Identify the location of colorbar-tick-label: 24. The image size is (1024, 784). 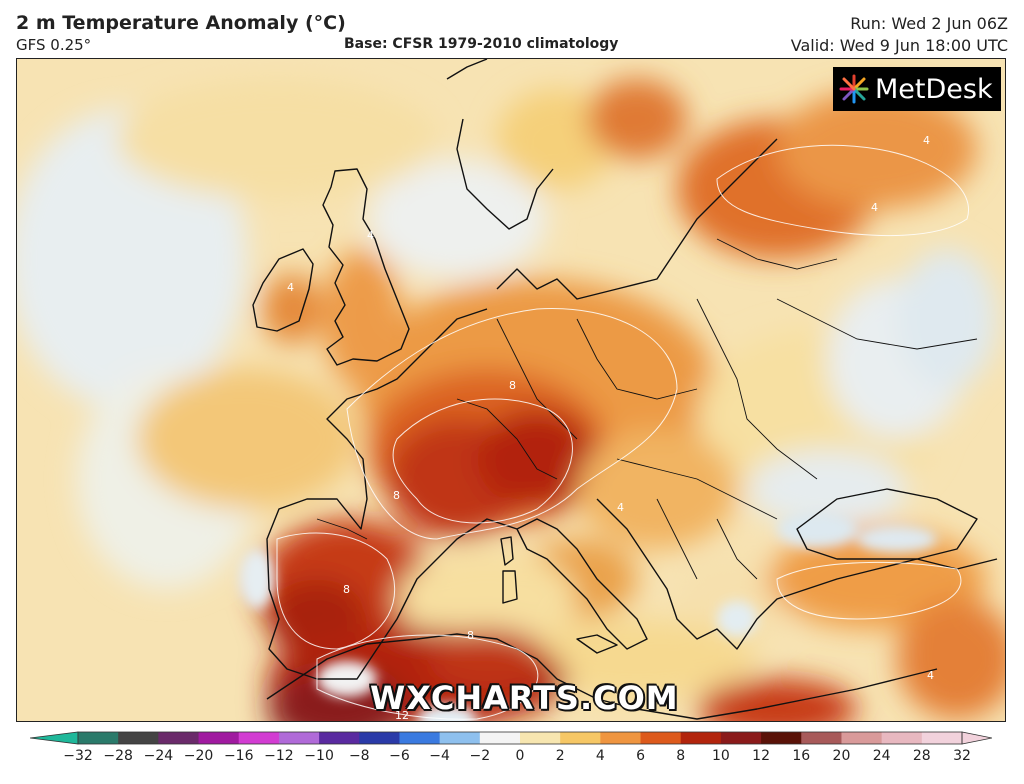
(881, 756).